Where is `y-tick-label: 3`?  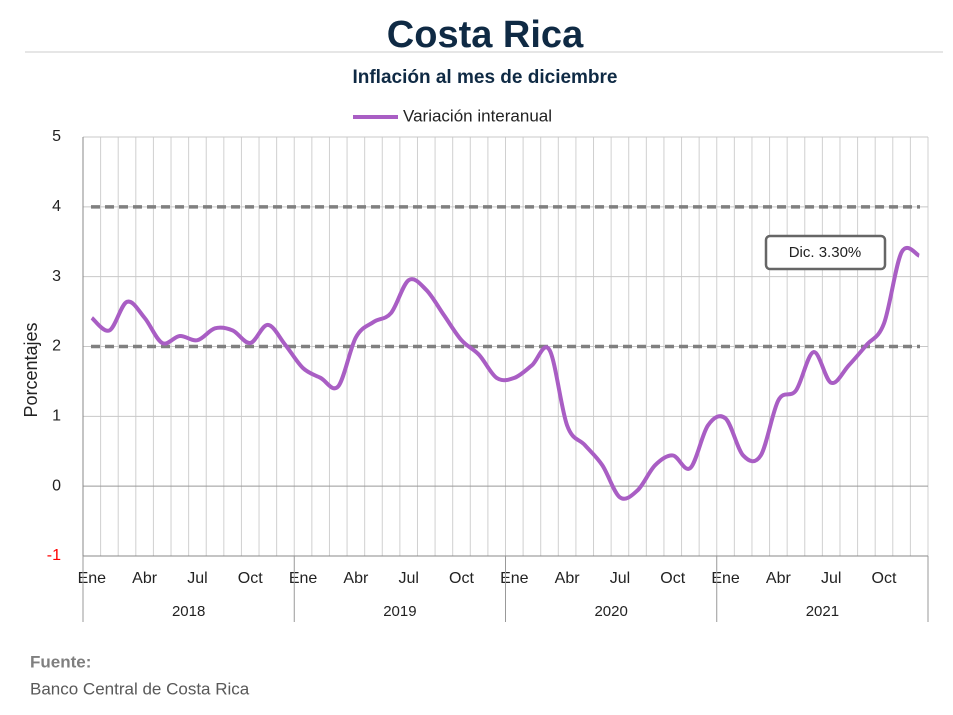
y-tick-label: 3 is located at coordinates (56, 276).